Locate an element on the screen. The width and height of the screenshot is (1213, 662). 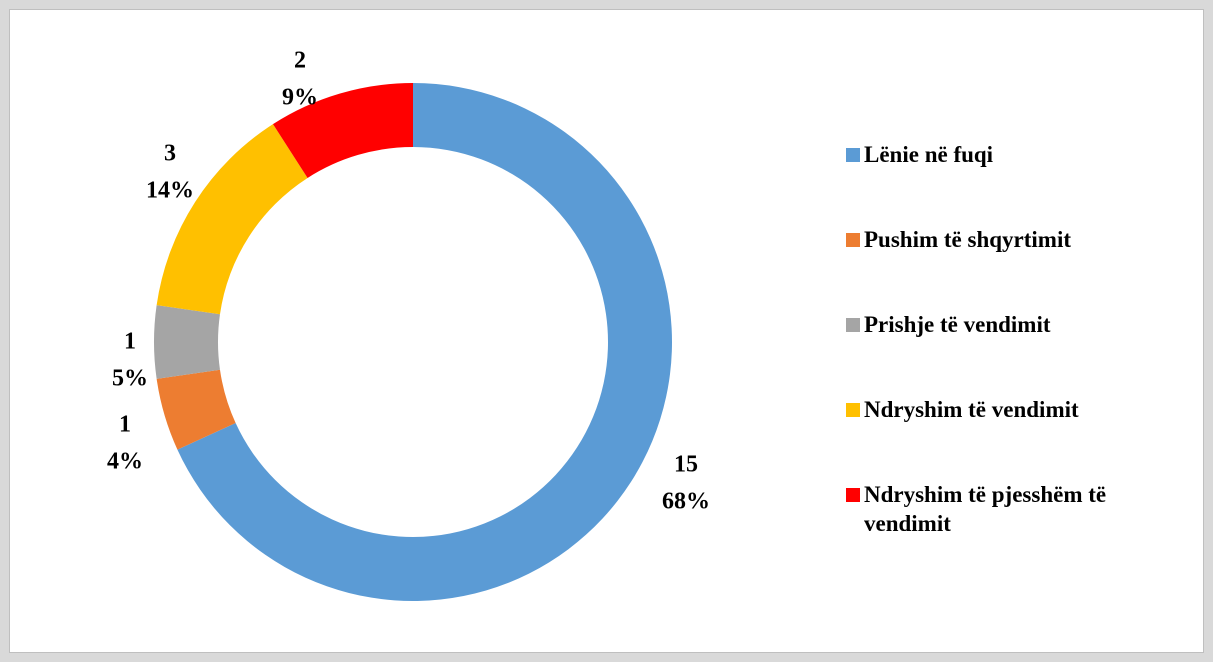
legend-item: Pushim të shqyrtimit is located at coordinates (1016, 239).